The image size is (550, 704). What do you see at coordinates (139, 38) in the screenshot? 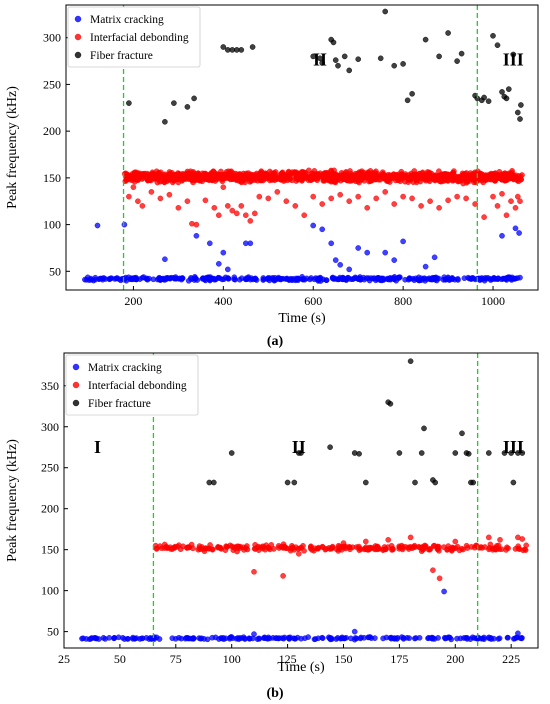
I see `legend-label: Interfacial debonding` at bounding box center [139, 38].